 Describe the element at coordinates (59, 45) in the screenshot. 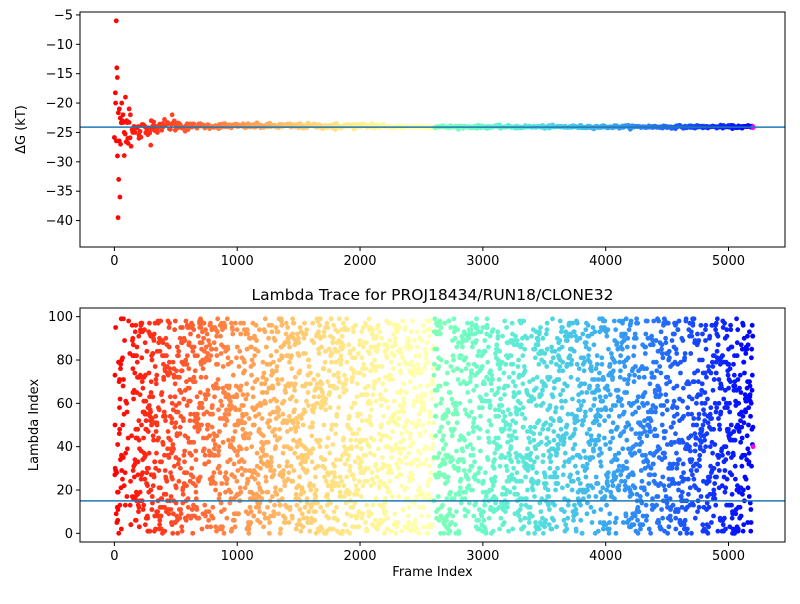

I see `y-tick-label: −10` at that location.